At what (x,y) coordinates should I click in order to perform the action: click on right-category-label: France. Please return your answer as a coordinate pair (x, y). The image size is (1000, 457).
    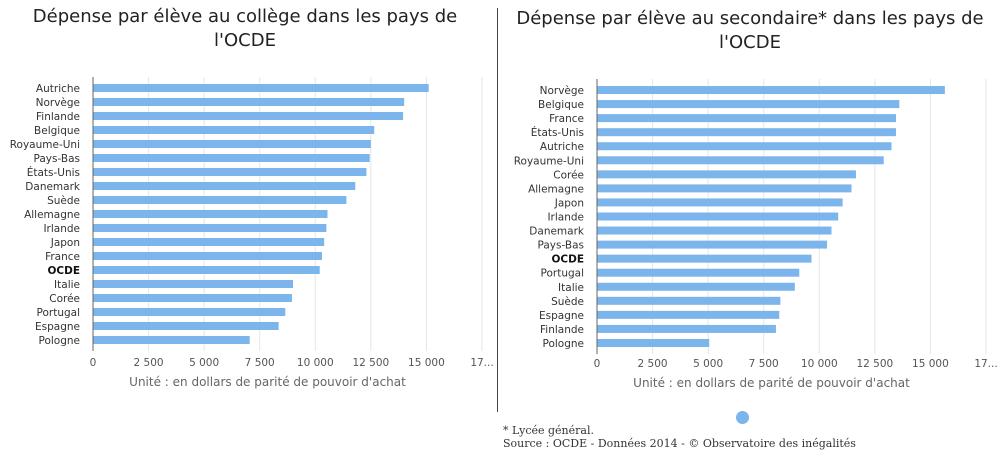
    Looking at the image, I should click on (566, 119).